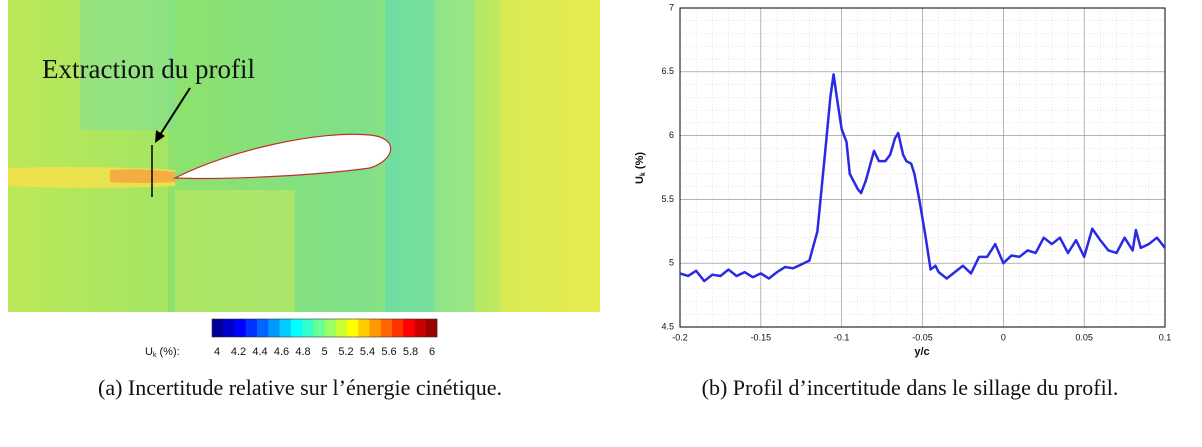 The width and height of the screenshot is (1202, 447). I want to click on colorbar-tick-label: 5.8, so click(410, 352).